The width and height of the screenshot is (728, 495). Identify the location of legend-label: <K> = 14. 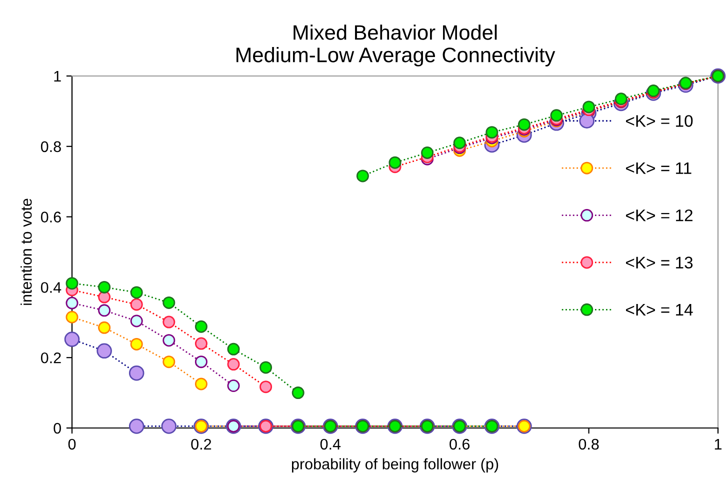
(659, 310).